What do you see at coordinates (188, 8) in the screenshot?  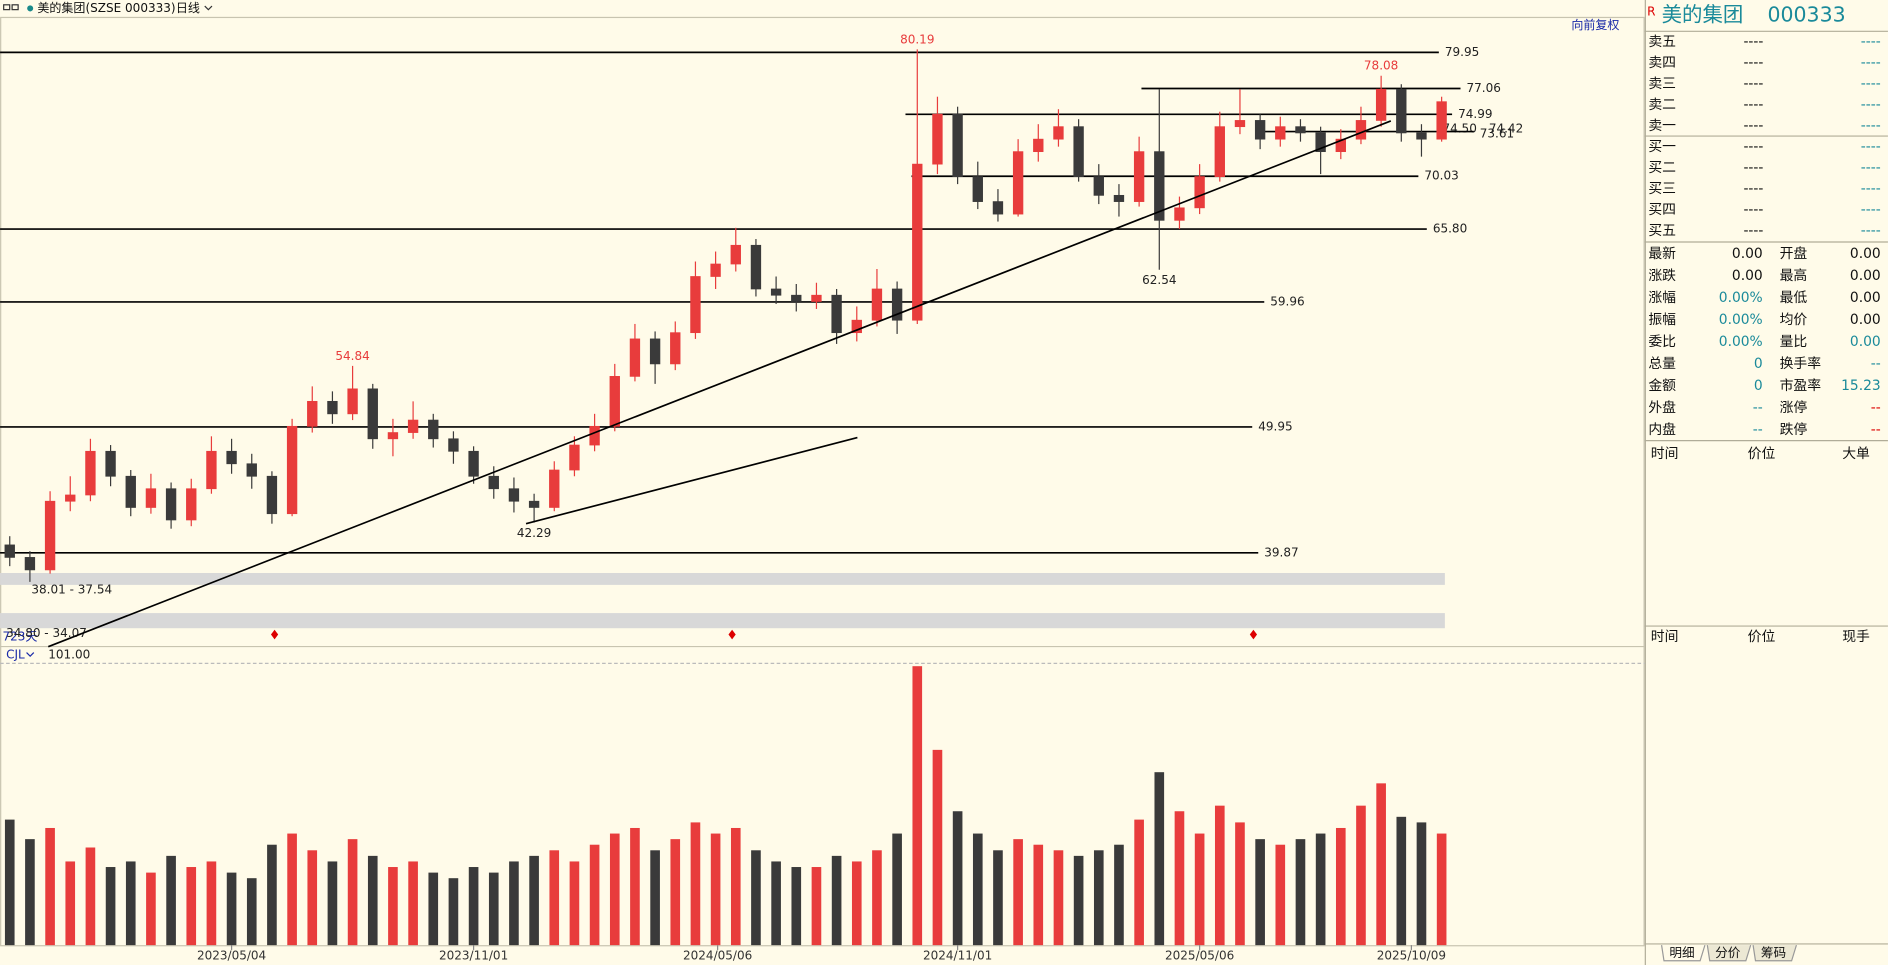 I see `period-selector: 日线` at bounding box center [188, 8].